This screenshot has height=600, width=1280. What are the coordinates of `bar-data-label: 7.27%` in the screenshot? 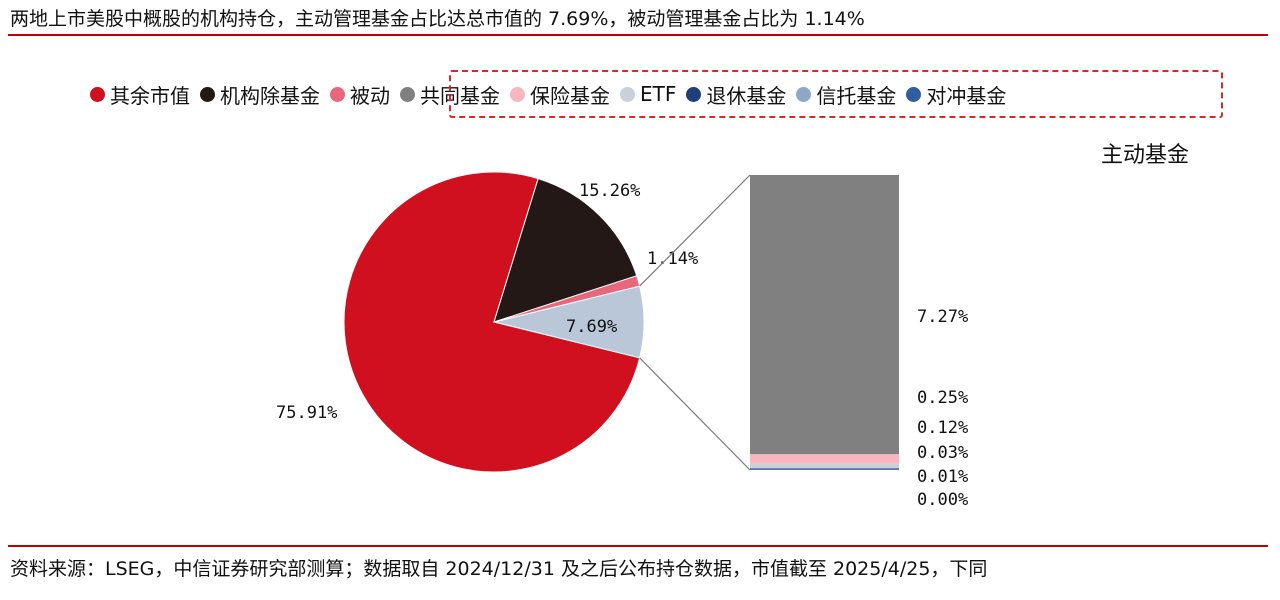 It's located at (942, 317).